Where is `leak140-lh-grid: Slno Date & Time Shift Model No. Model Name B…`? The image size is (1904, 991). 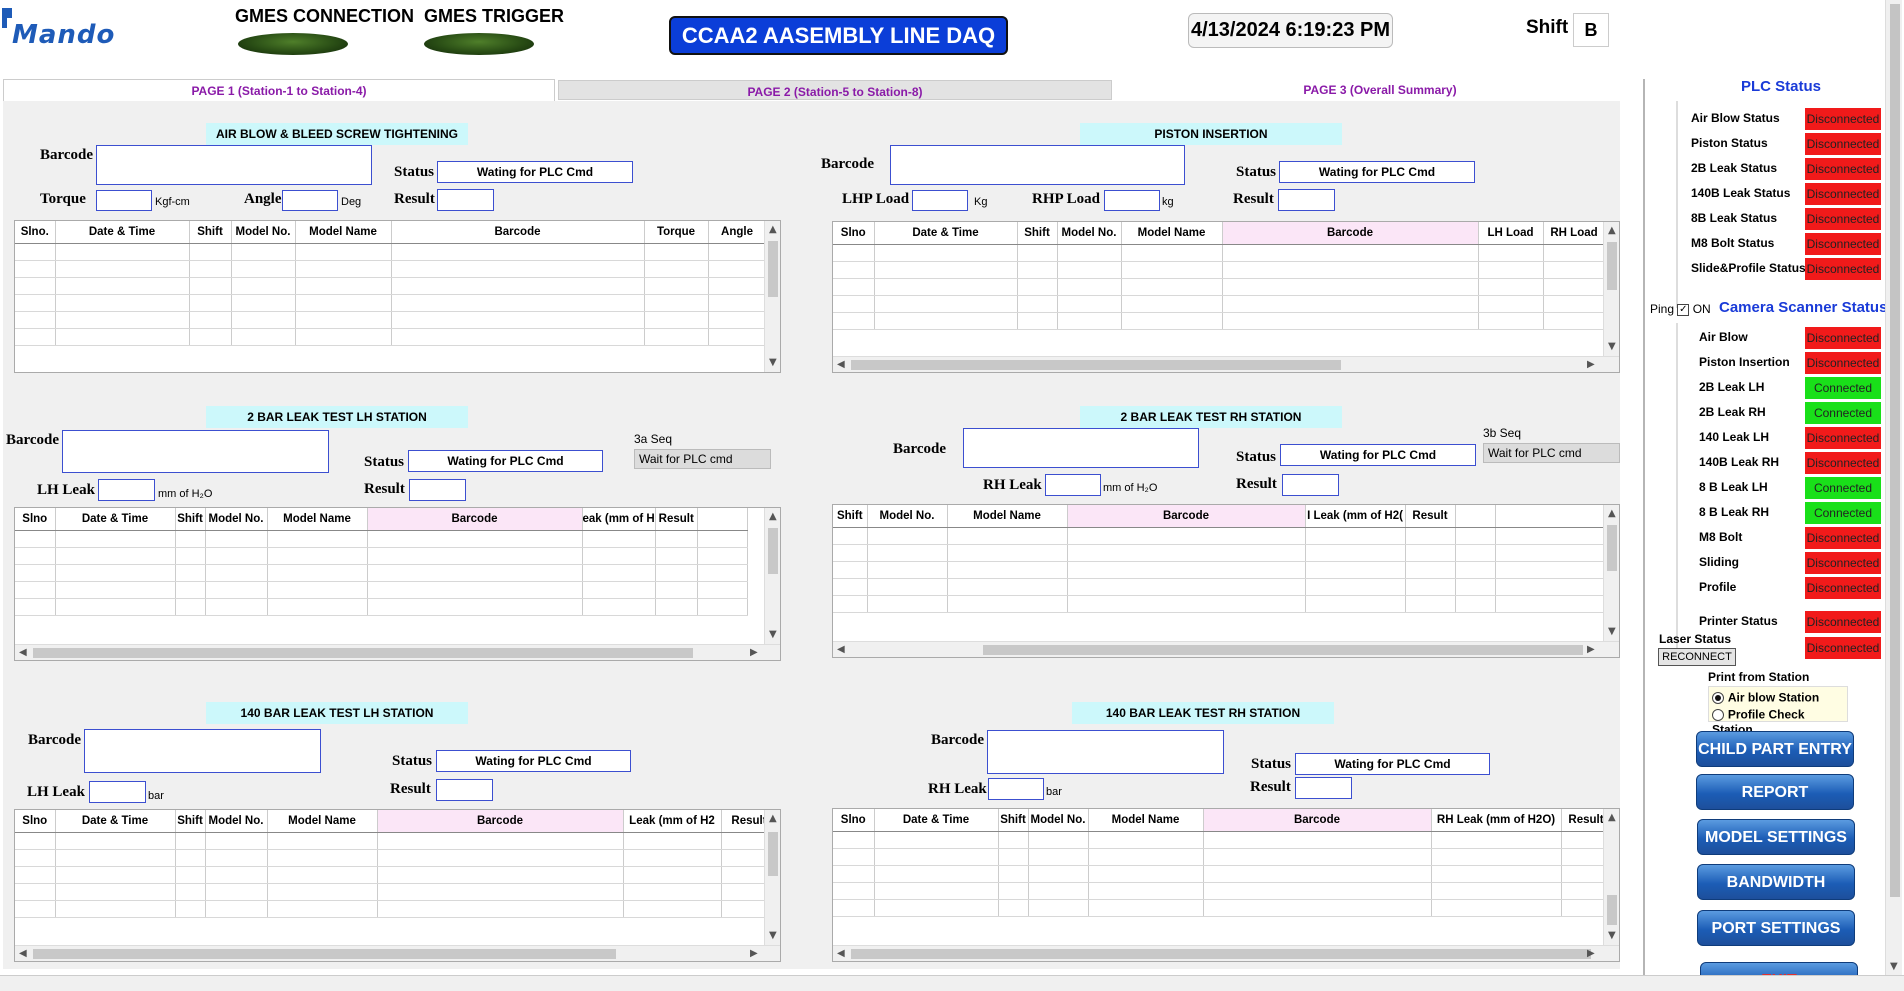 leak140-lh-grid: Slno Date & Time Shift Model No. Model Name B… is located at coordinates (397, 885).